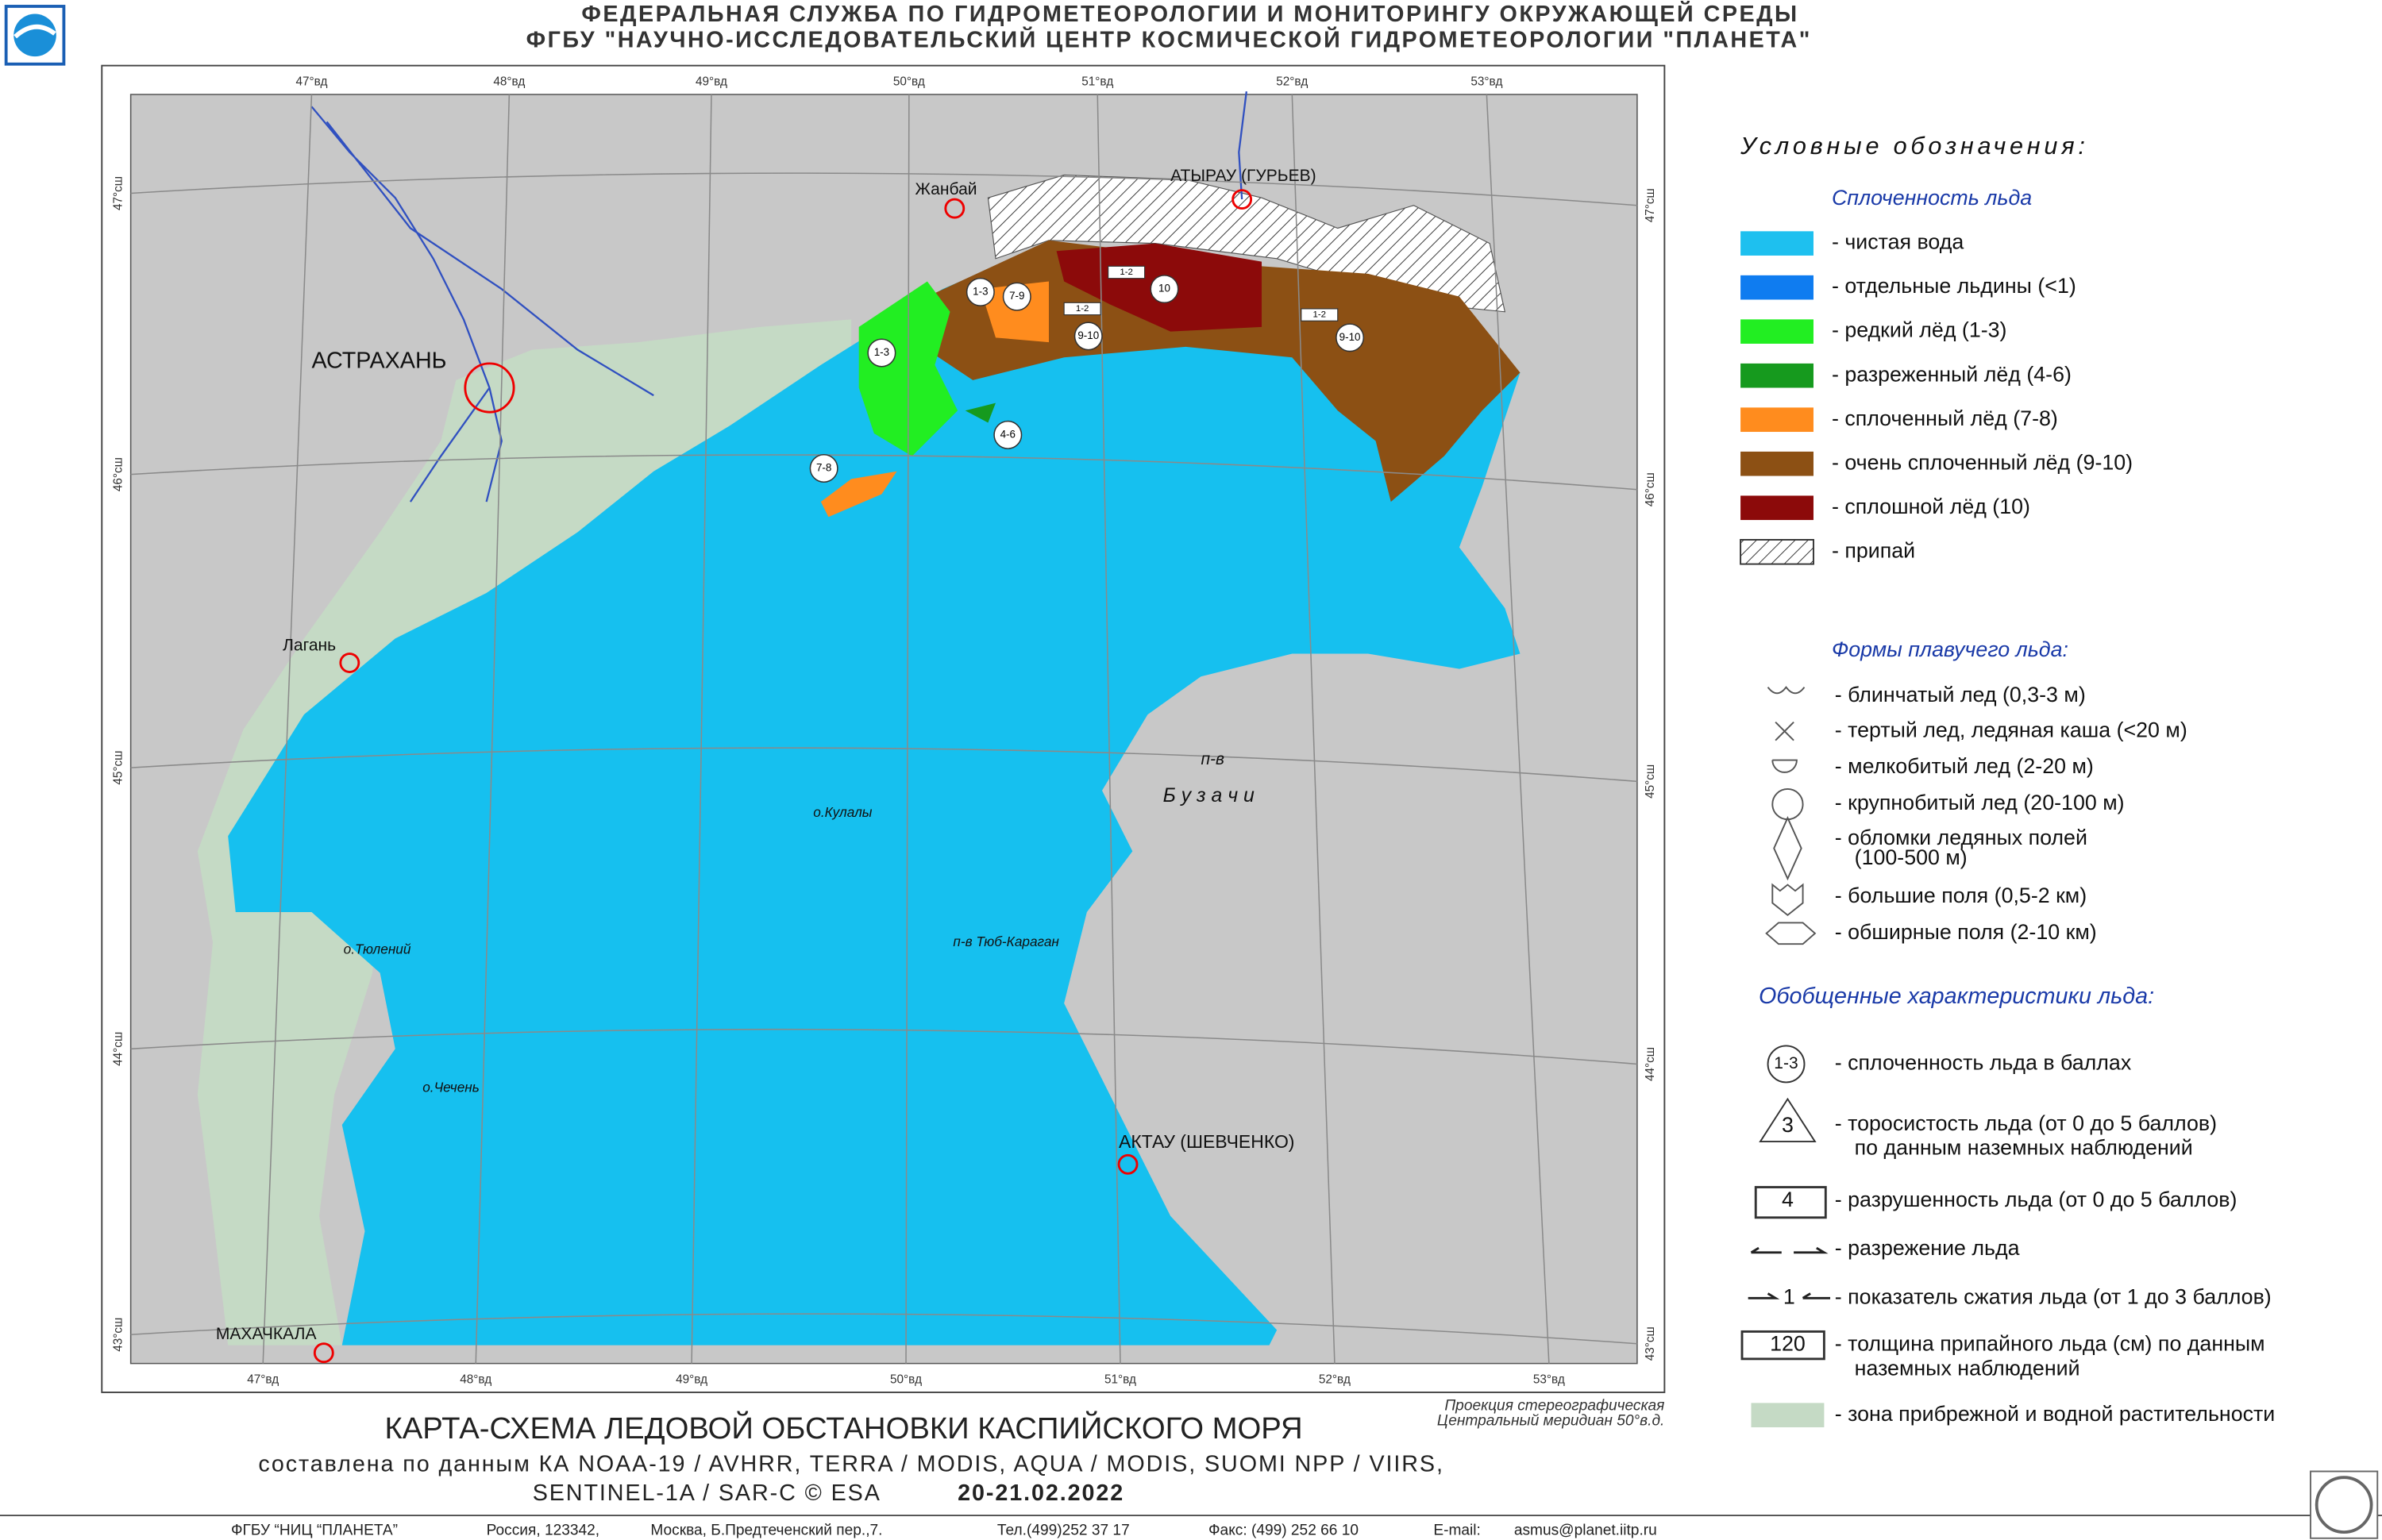 The height and width of the screenshot is (1540, 2382). I want to click on legend-text: - большие поля (0,5-2 км), so click(1961, 895).